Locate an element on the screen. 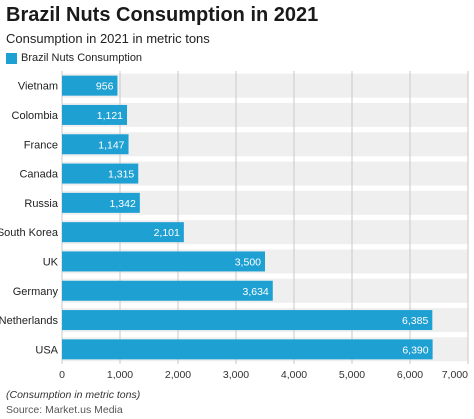 This screenshot has width=474, height=419. x-tick-label: 7,000 is located at coordinates (455, 375).